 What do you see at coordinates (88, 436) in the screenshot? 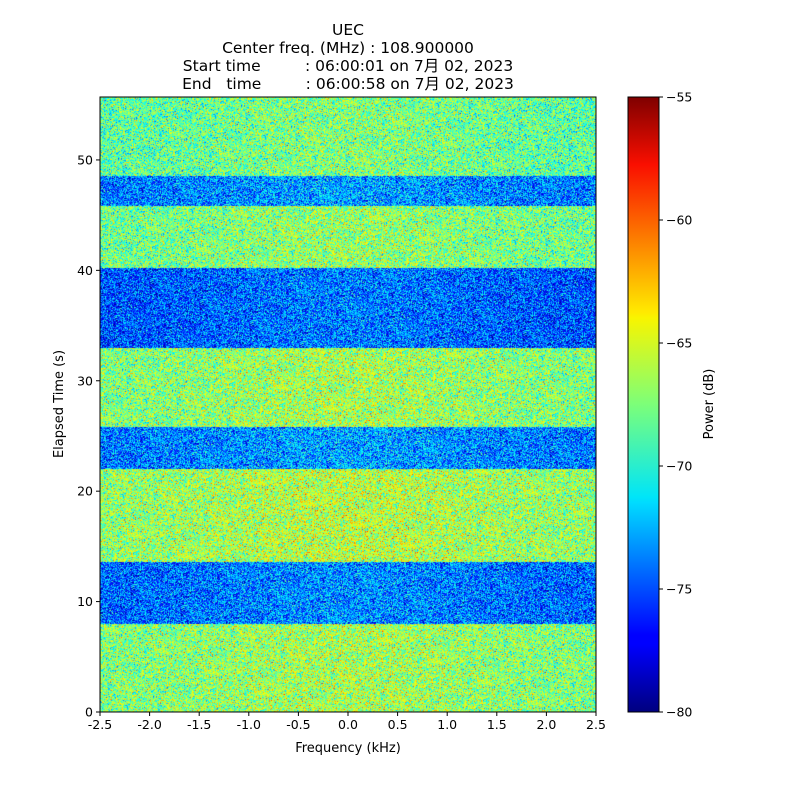
I see `y-axis: 0 10 20 30 40 50` at bounding box center [88, 436].